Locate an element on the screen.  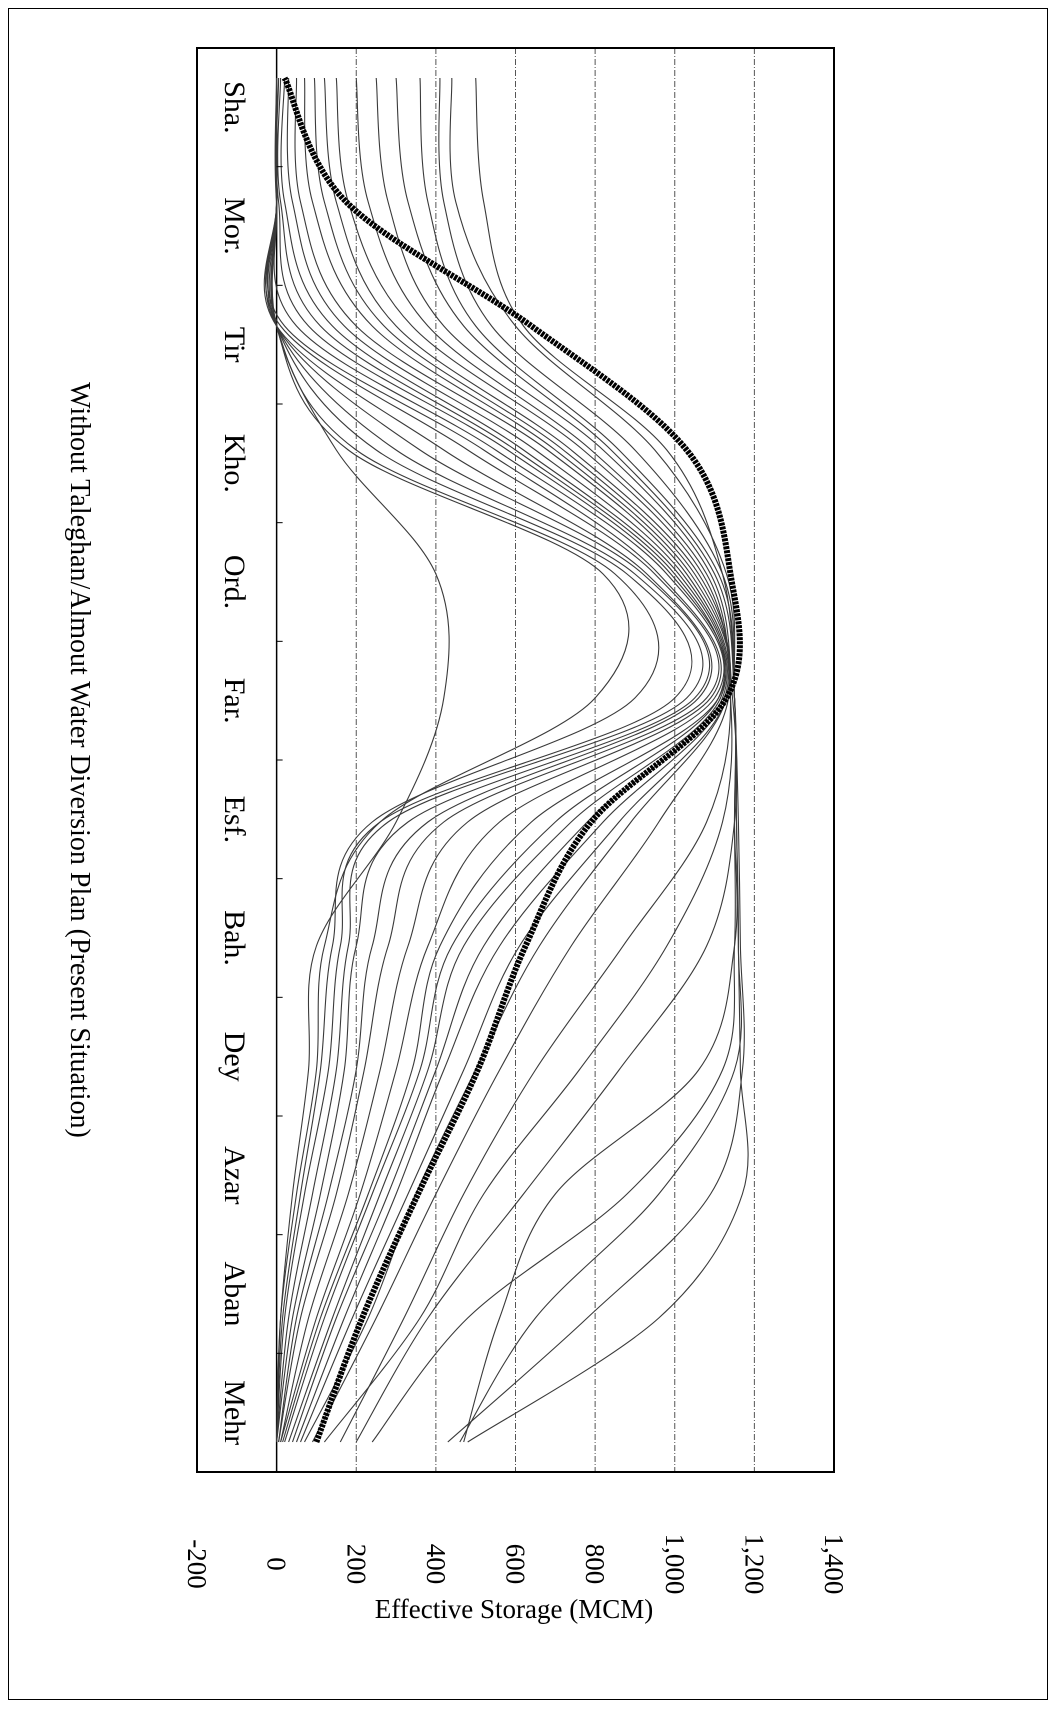
x-tick-label: Far. is located at coordinates (234, 701).